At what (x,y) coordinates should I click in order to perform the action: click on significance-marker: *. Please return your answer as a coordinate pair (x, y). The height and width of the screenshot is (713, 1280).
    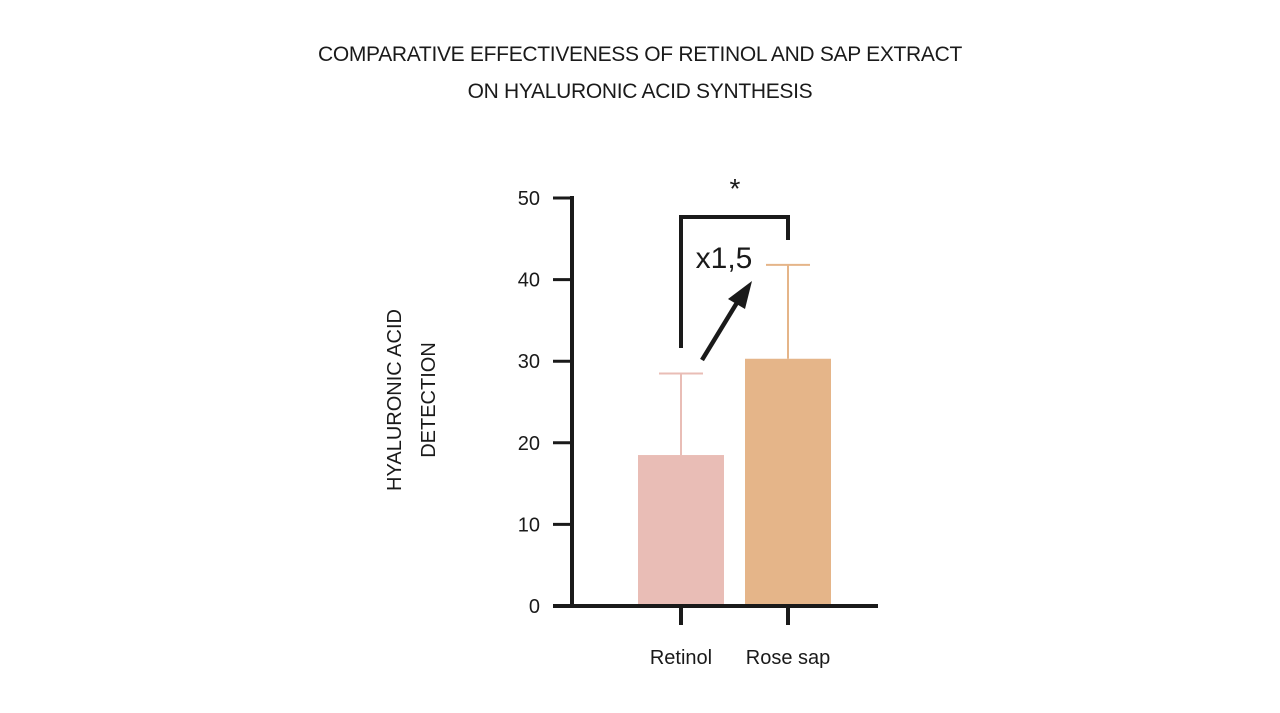
    Looking at the image, I should click on (735, 188).